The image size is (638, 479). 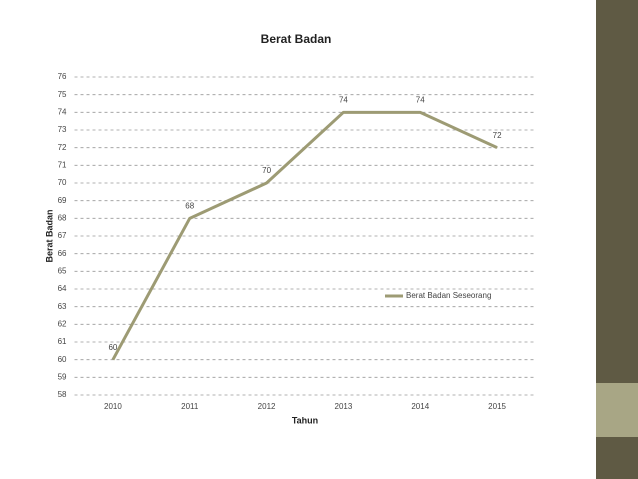 I want to click on x-tick-label: 2011, so click(x=190, y=406).